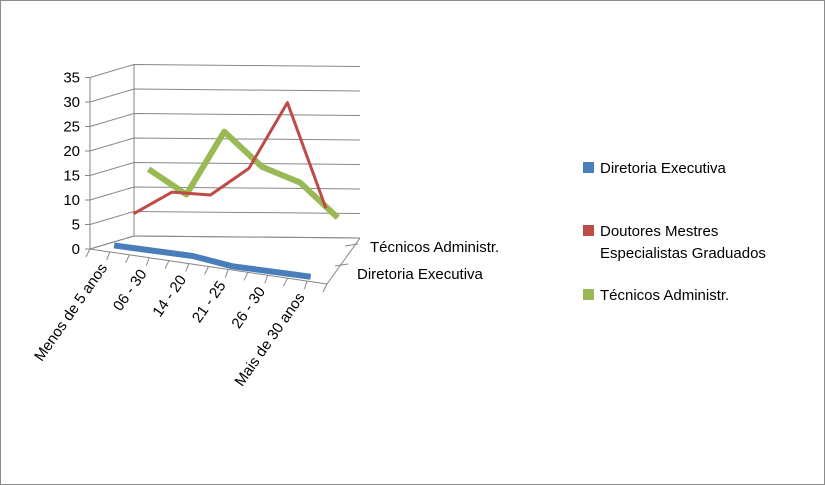 The width and height of the screenshot is (825, 485). What do you see at coordinates (71, 102) in the screenshot?
I see `y-tick-label: 30` at bounding box center [71, 102].